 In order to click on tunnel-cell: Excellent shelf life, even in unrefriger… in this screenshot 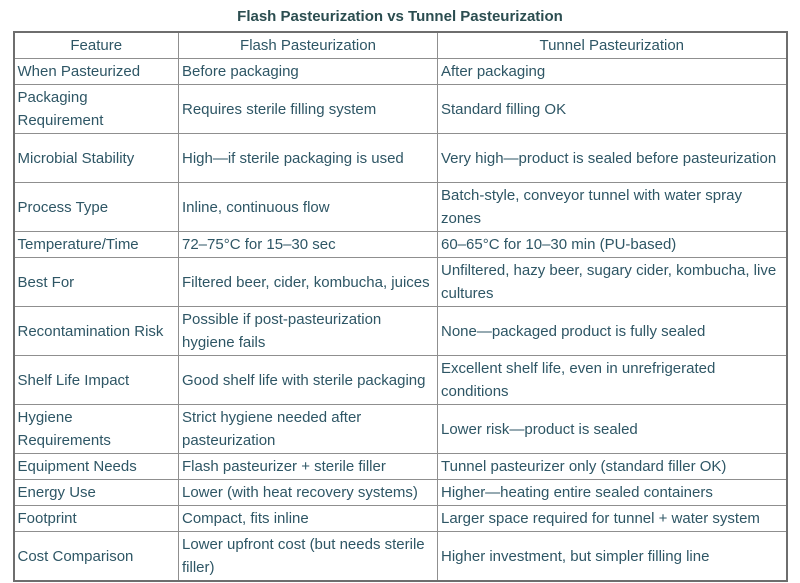, I will do `click(612, 380)`.